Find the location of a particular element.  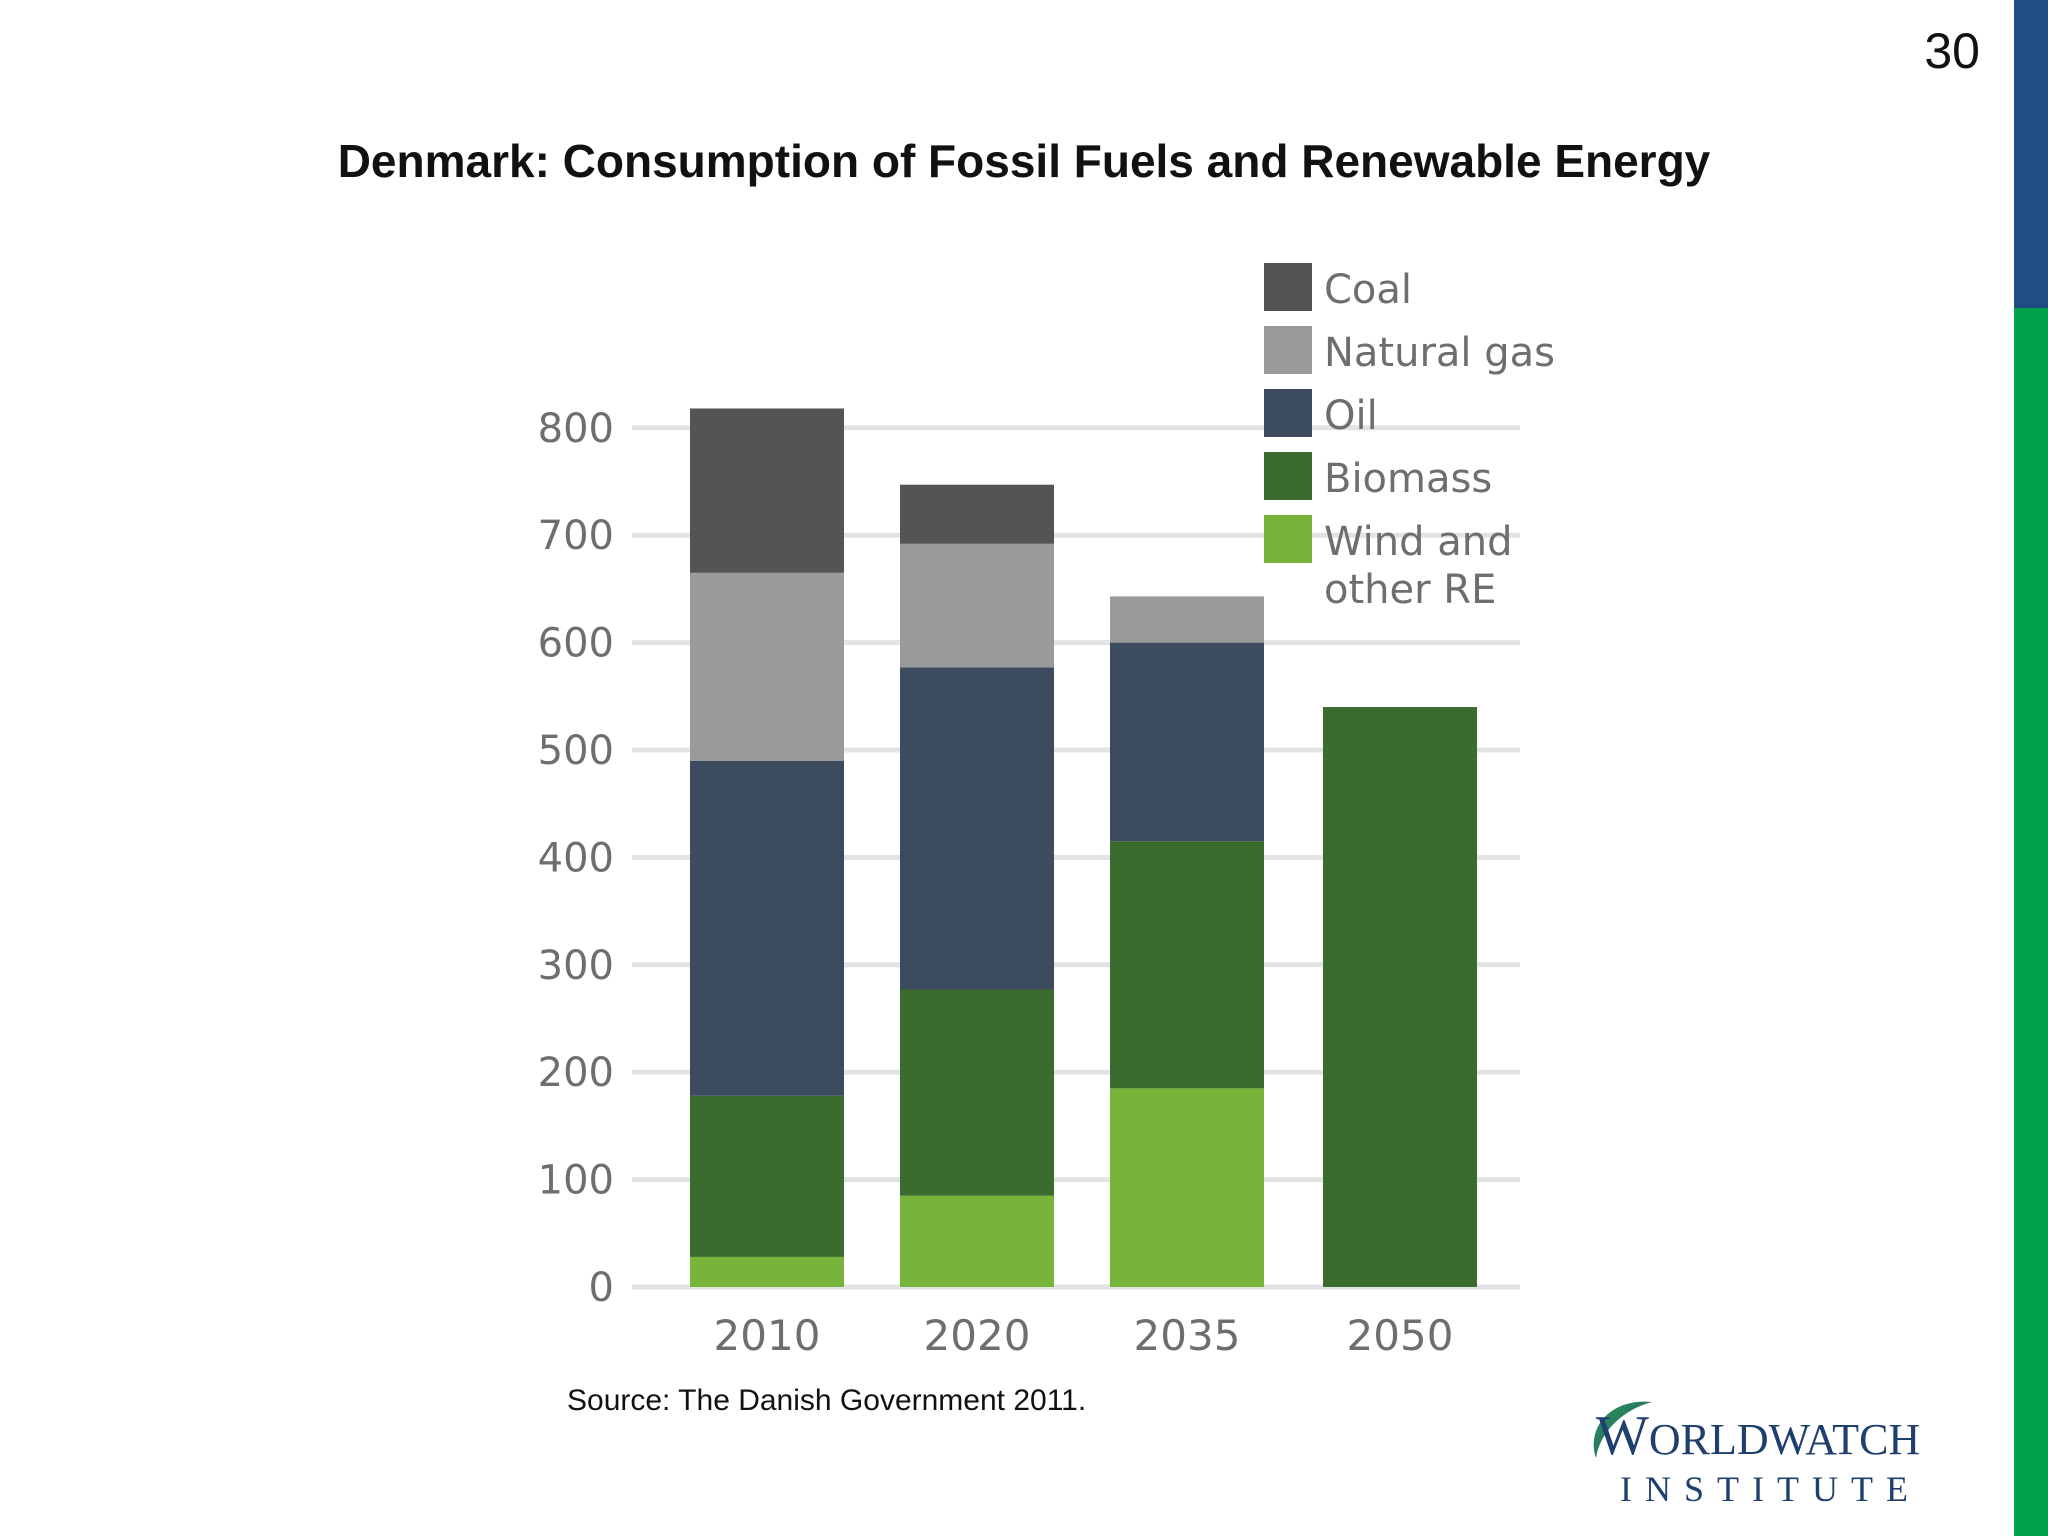

bar-2010-oil is located at coordinates (767, 928).